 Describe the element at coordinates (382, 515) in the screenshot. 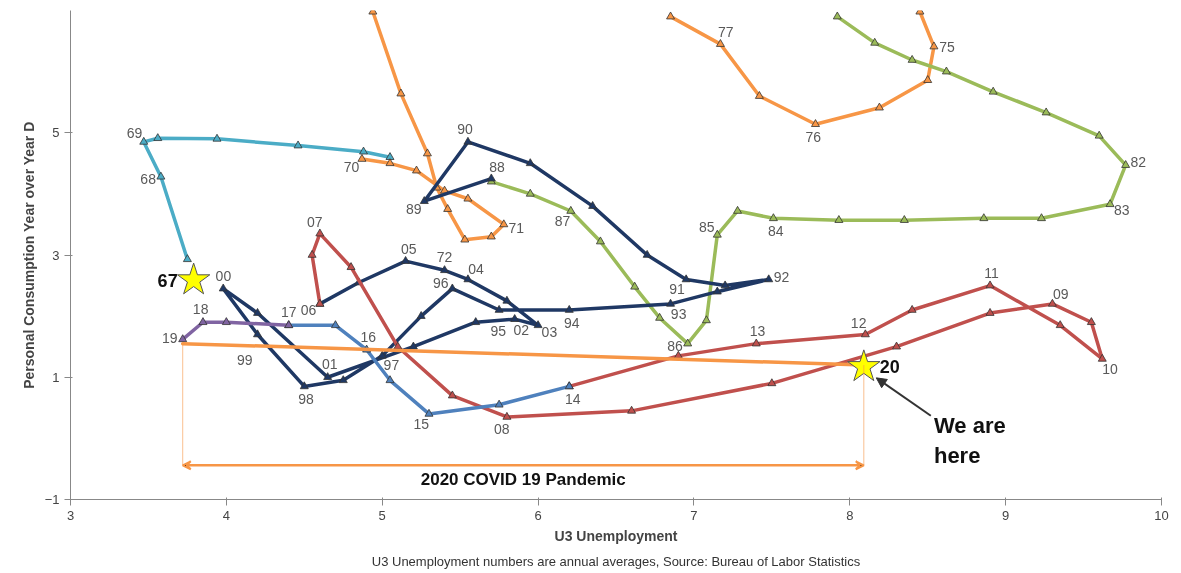

I see `x-tick-label: 5` at that location.